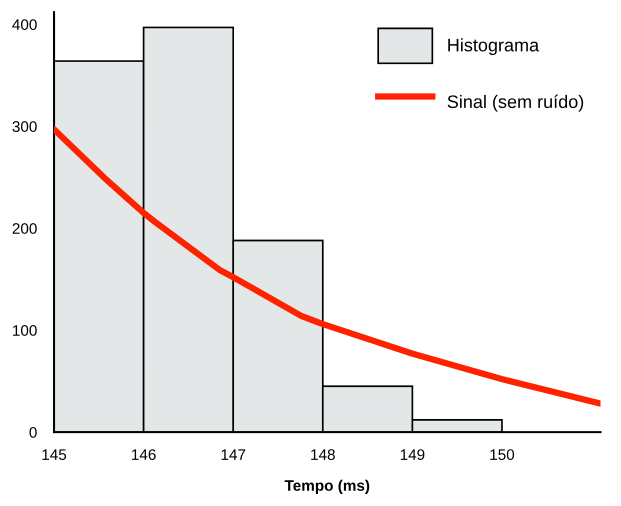 The image size is (621, 506). Describe the element at coordinates (25, 330) in the screenshot. I see `y-tick-label: 100` at that location.